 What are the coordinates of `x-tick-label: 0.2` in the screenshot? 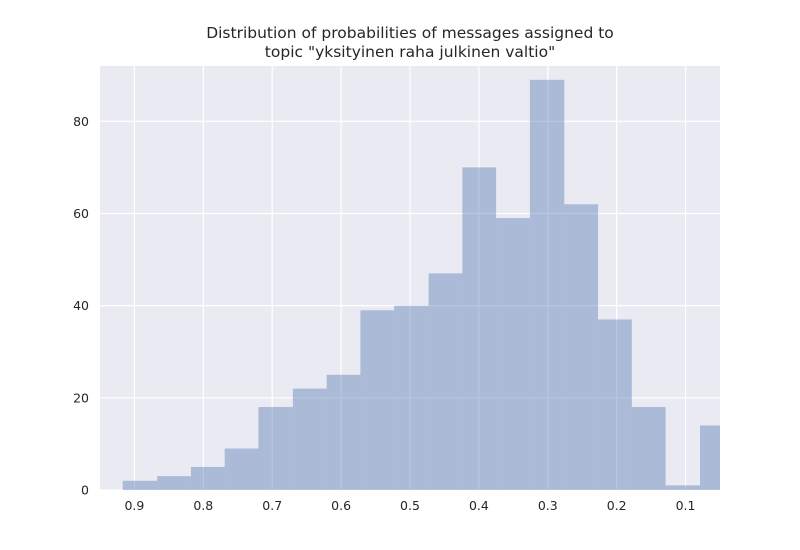 It's located at (617, 505).